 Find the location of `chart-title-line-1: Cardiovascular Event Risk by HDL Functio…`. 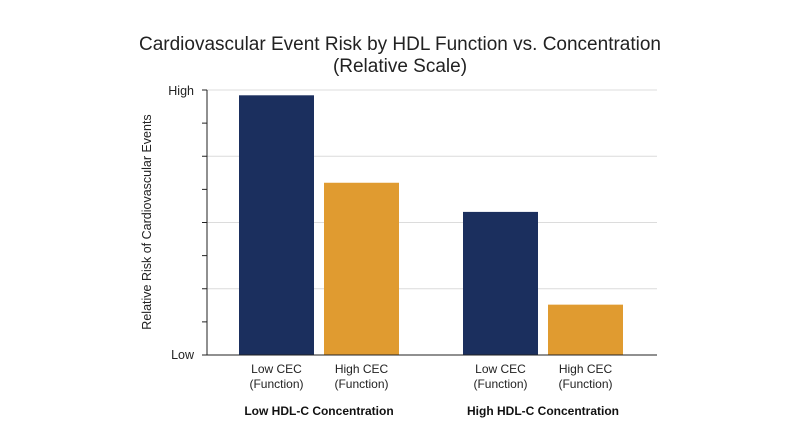

chart-title-line-1: Cardiovascular Event Risk by HDL Functio… is located at coordinates (400, 44).